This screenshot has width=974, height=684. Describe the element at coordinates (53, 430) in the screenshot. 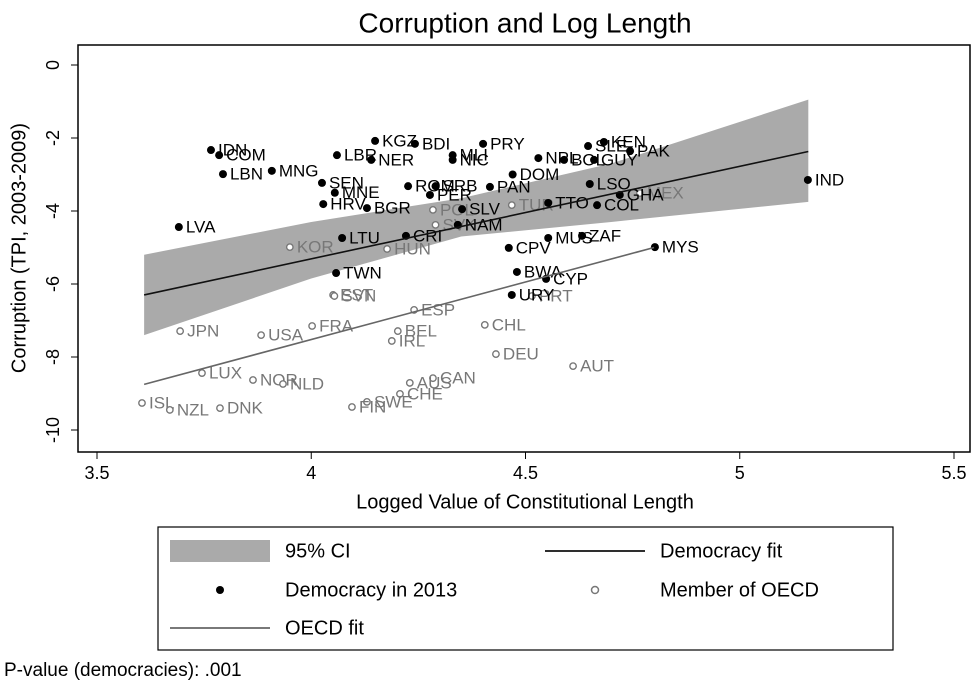

I see `y-tick-label: -10` at that location.